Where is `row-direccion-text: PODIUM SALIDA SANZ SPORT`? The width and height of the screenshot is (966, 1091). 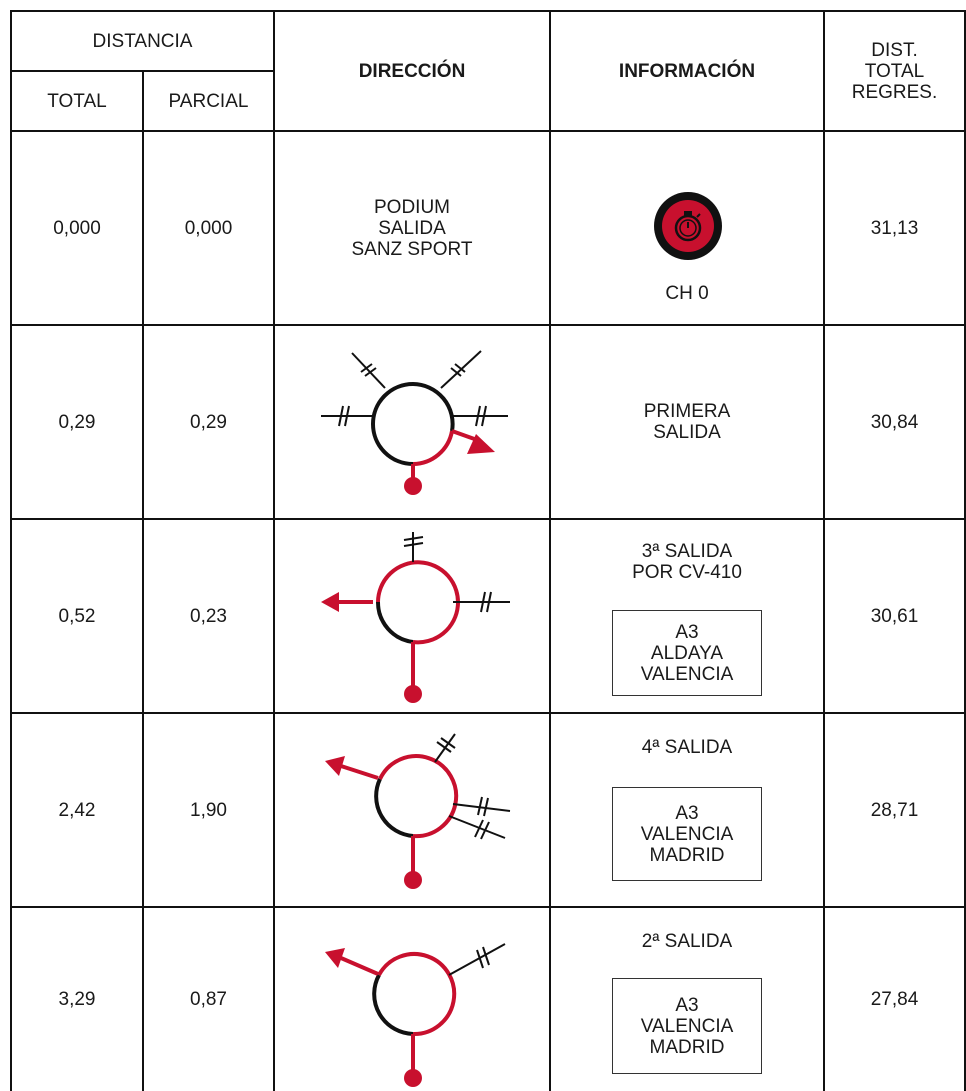
row-direccion-text: PODIUM SALIDA SANZ SPORT is located at coordinates (412, 228).